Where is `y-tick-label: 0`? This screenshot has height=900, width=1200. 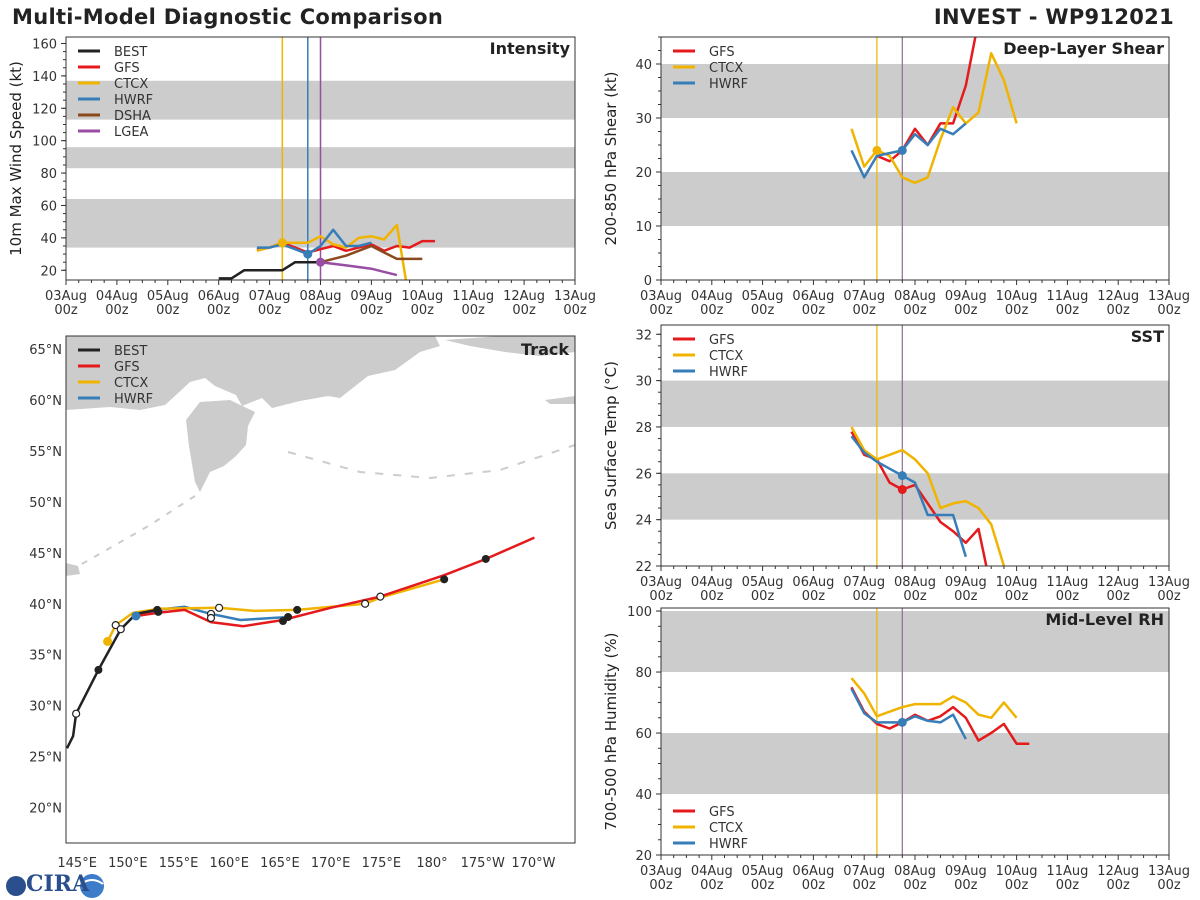
y-tick-label: 0 is located at coordinates (648, 281).